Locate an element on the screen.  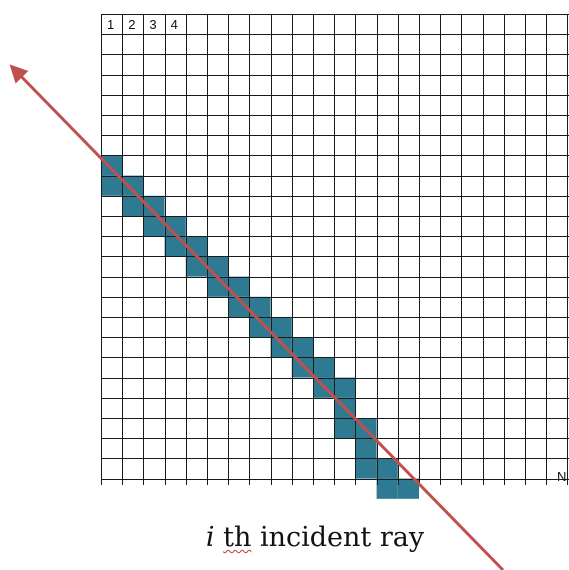
ray-index-variable: i is located at coordinates (210, 537).